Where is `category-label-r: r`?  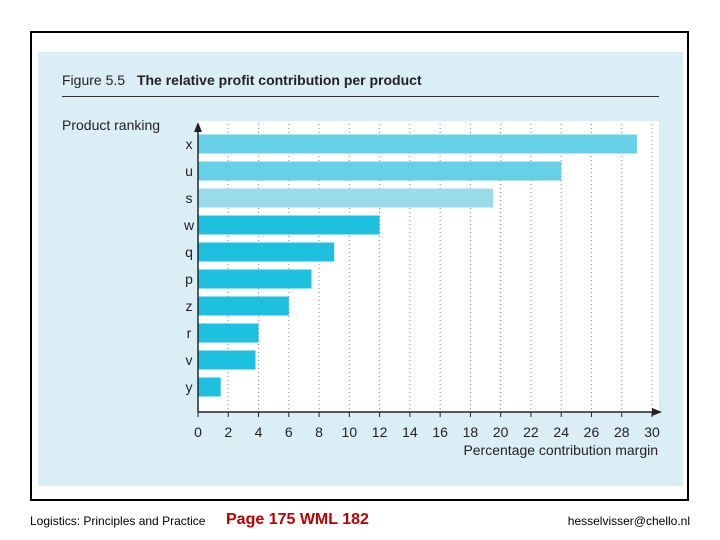
category-label-r: r is located at coordinates (189, 333).